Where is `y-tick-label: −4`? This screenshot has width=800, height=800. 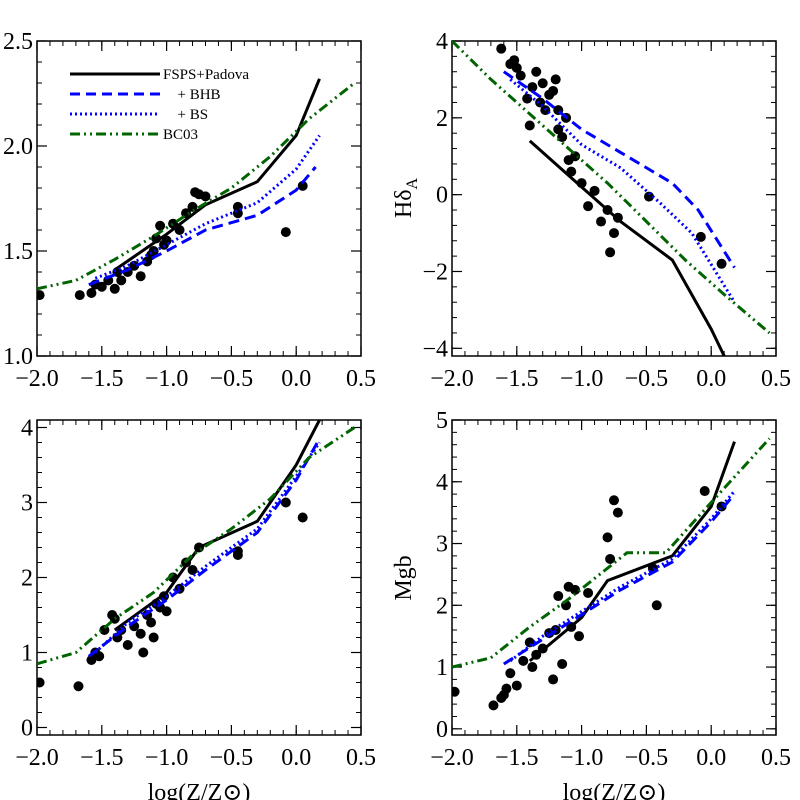 y-tick-label: −4 is located at coordinates (435, 349).